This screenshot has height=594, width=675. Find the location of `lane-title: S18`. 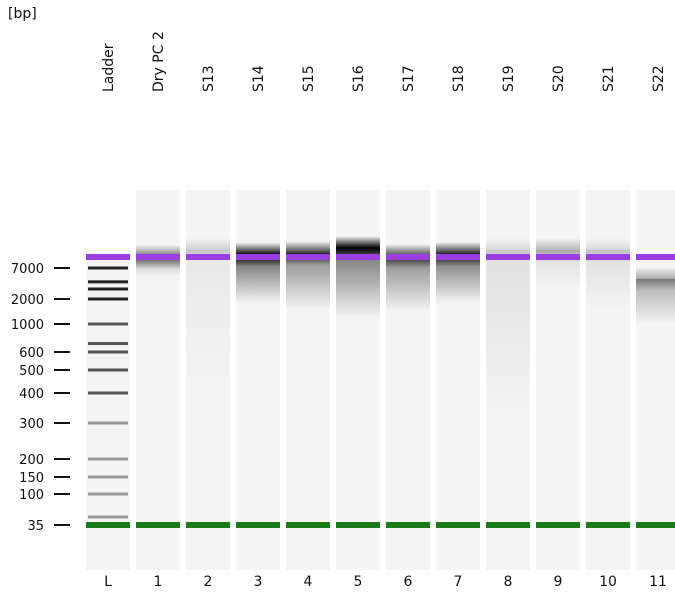

lane-title: S18 is located at coordinates (459, 78).